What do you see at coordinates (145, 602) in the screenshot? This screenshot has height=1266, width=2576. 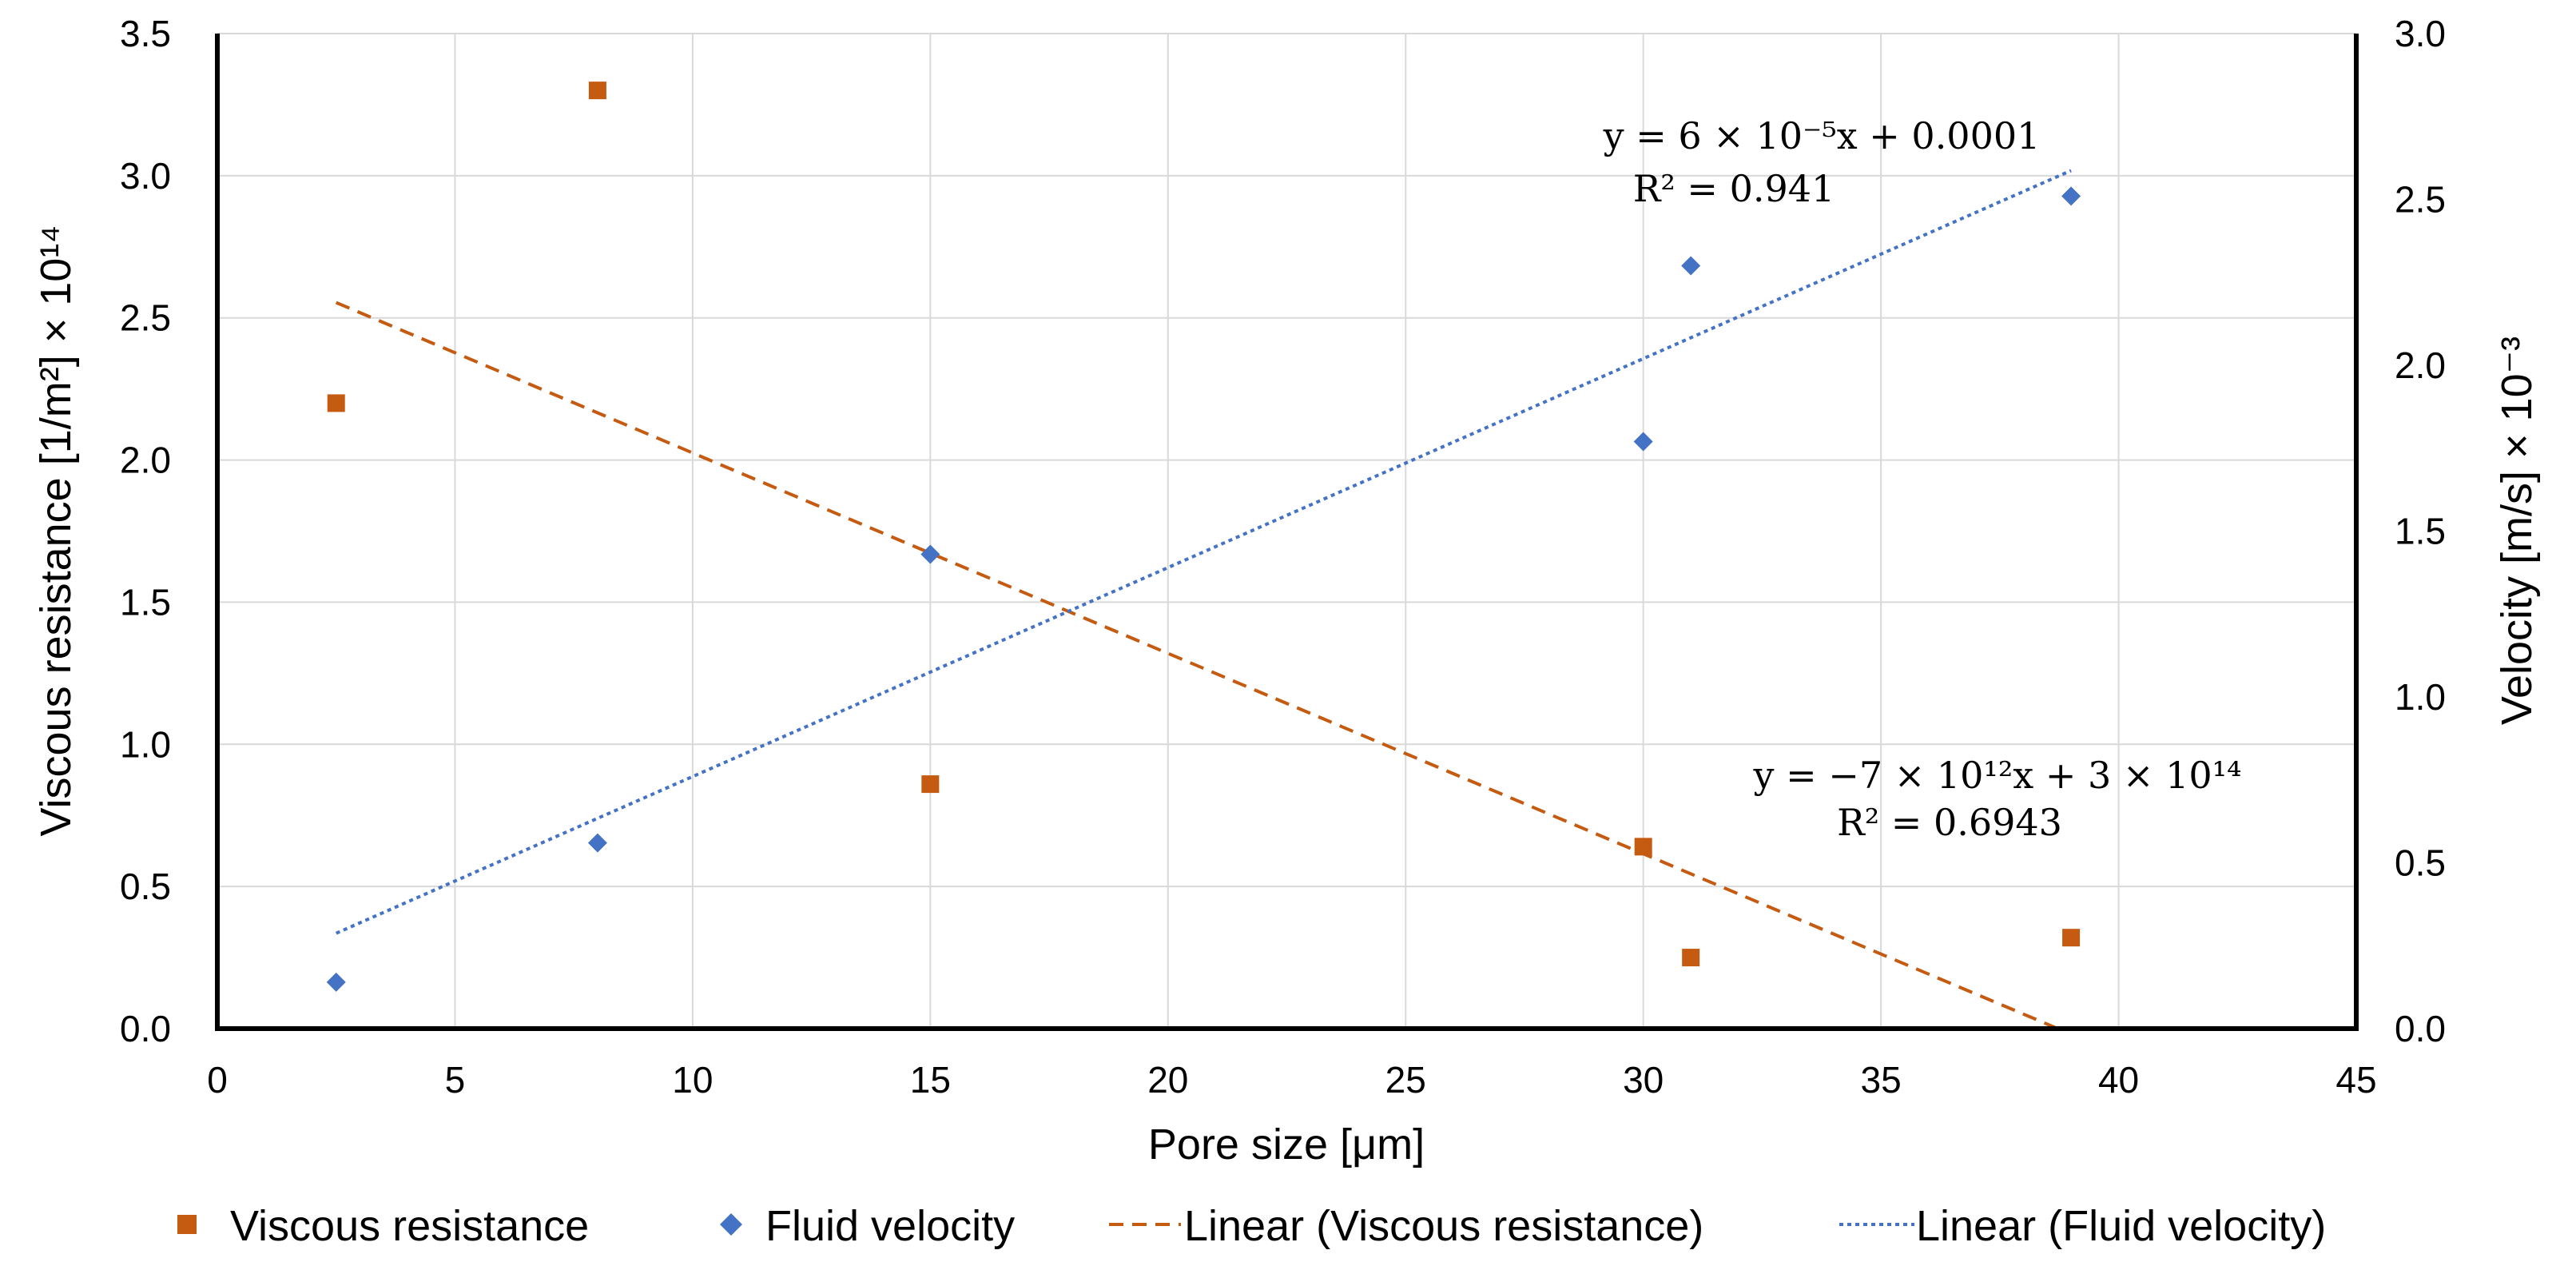 I see `y-tick-label: 1.5` at bounding box center [145, 602].